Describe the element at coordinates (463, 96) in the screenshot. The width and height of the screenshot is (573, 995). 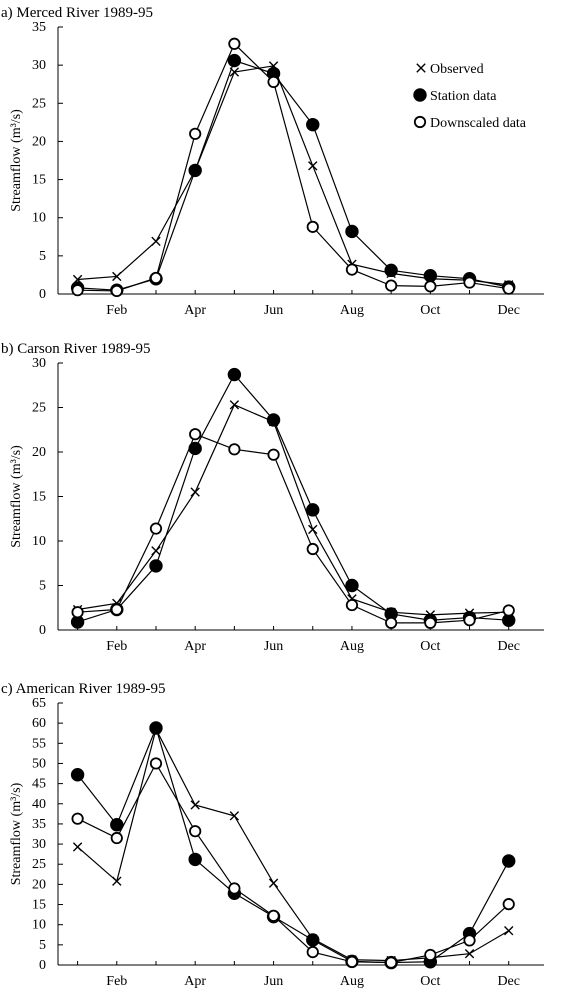
I see `legend-label: Station data` at that location.